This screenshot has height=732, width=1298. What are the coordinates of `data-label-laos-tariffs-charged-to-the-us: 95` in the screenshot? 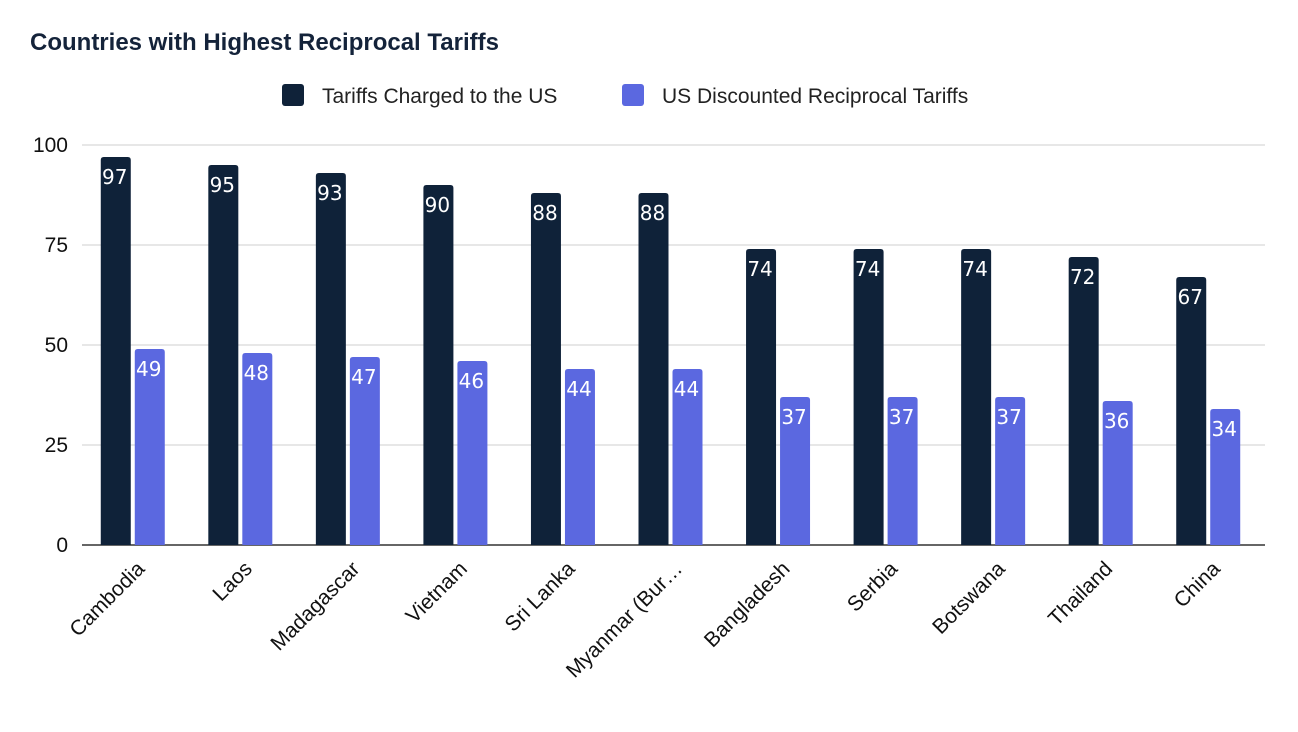 It's located at (222, 185).